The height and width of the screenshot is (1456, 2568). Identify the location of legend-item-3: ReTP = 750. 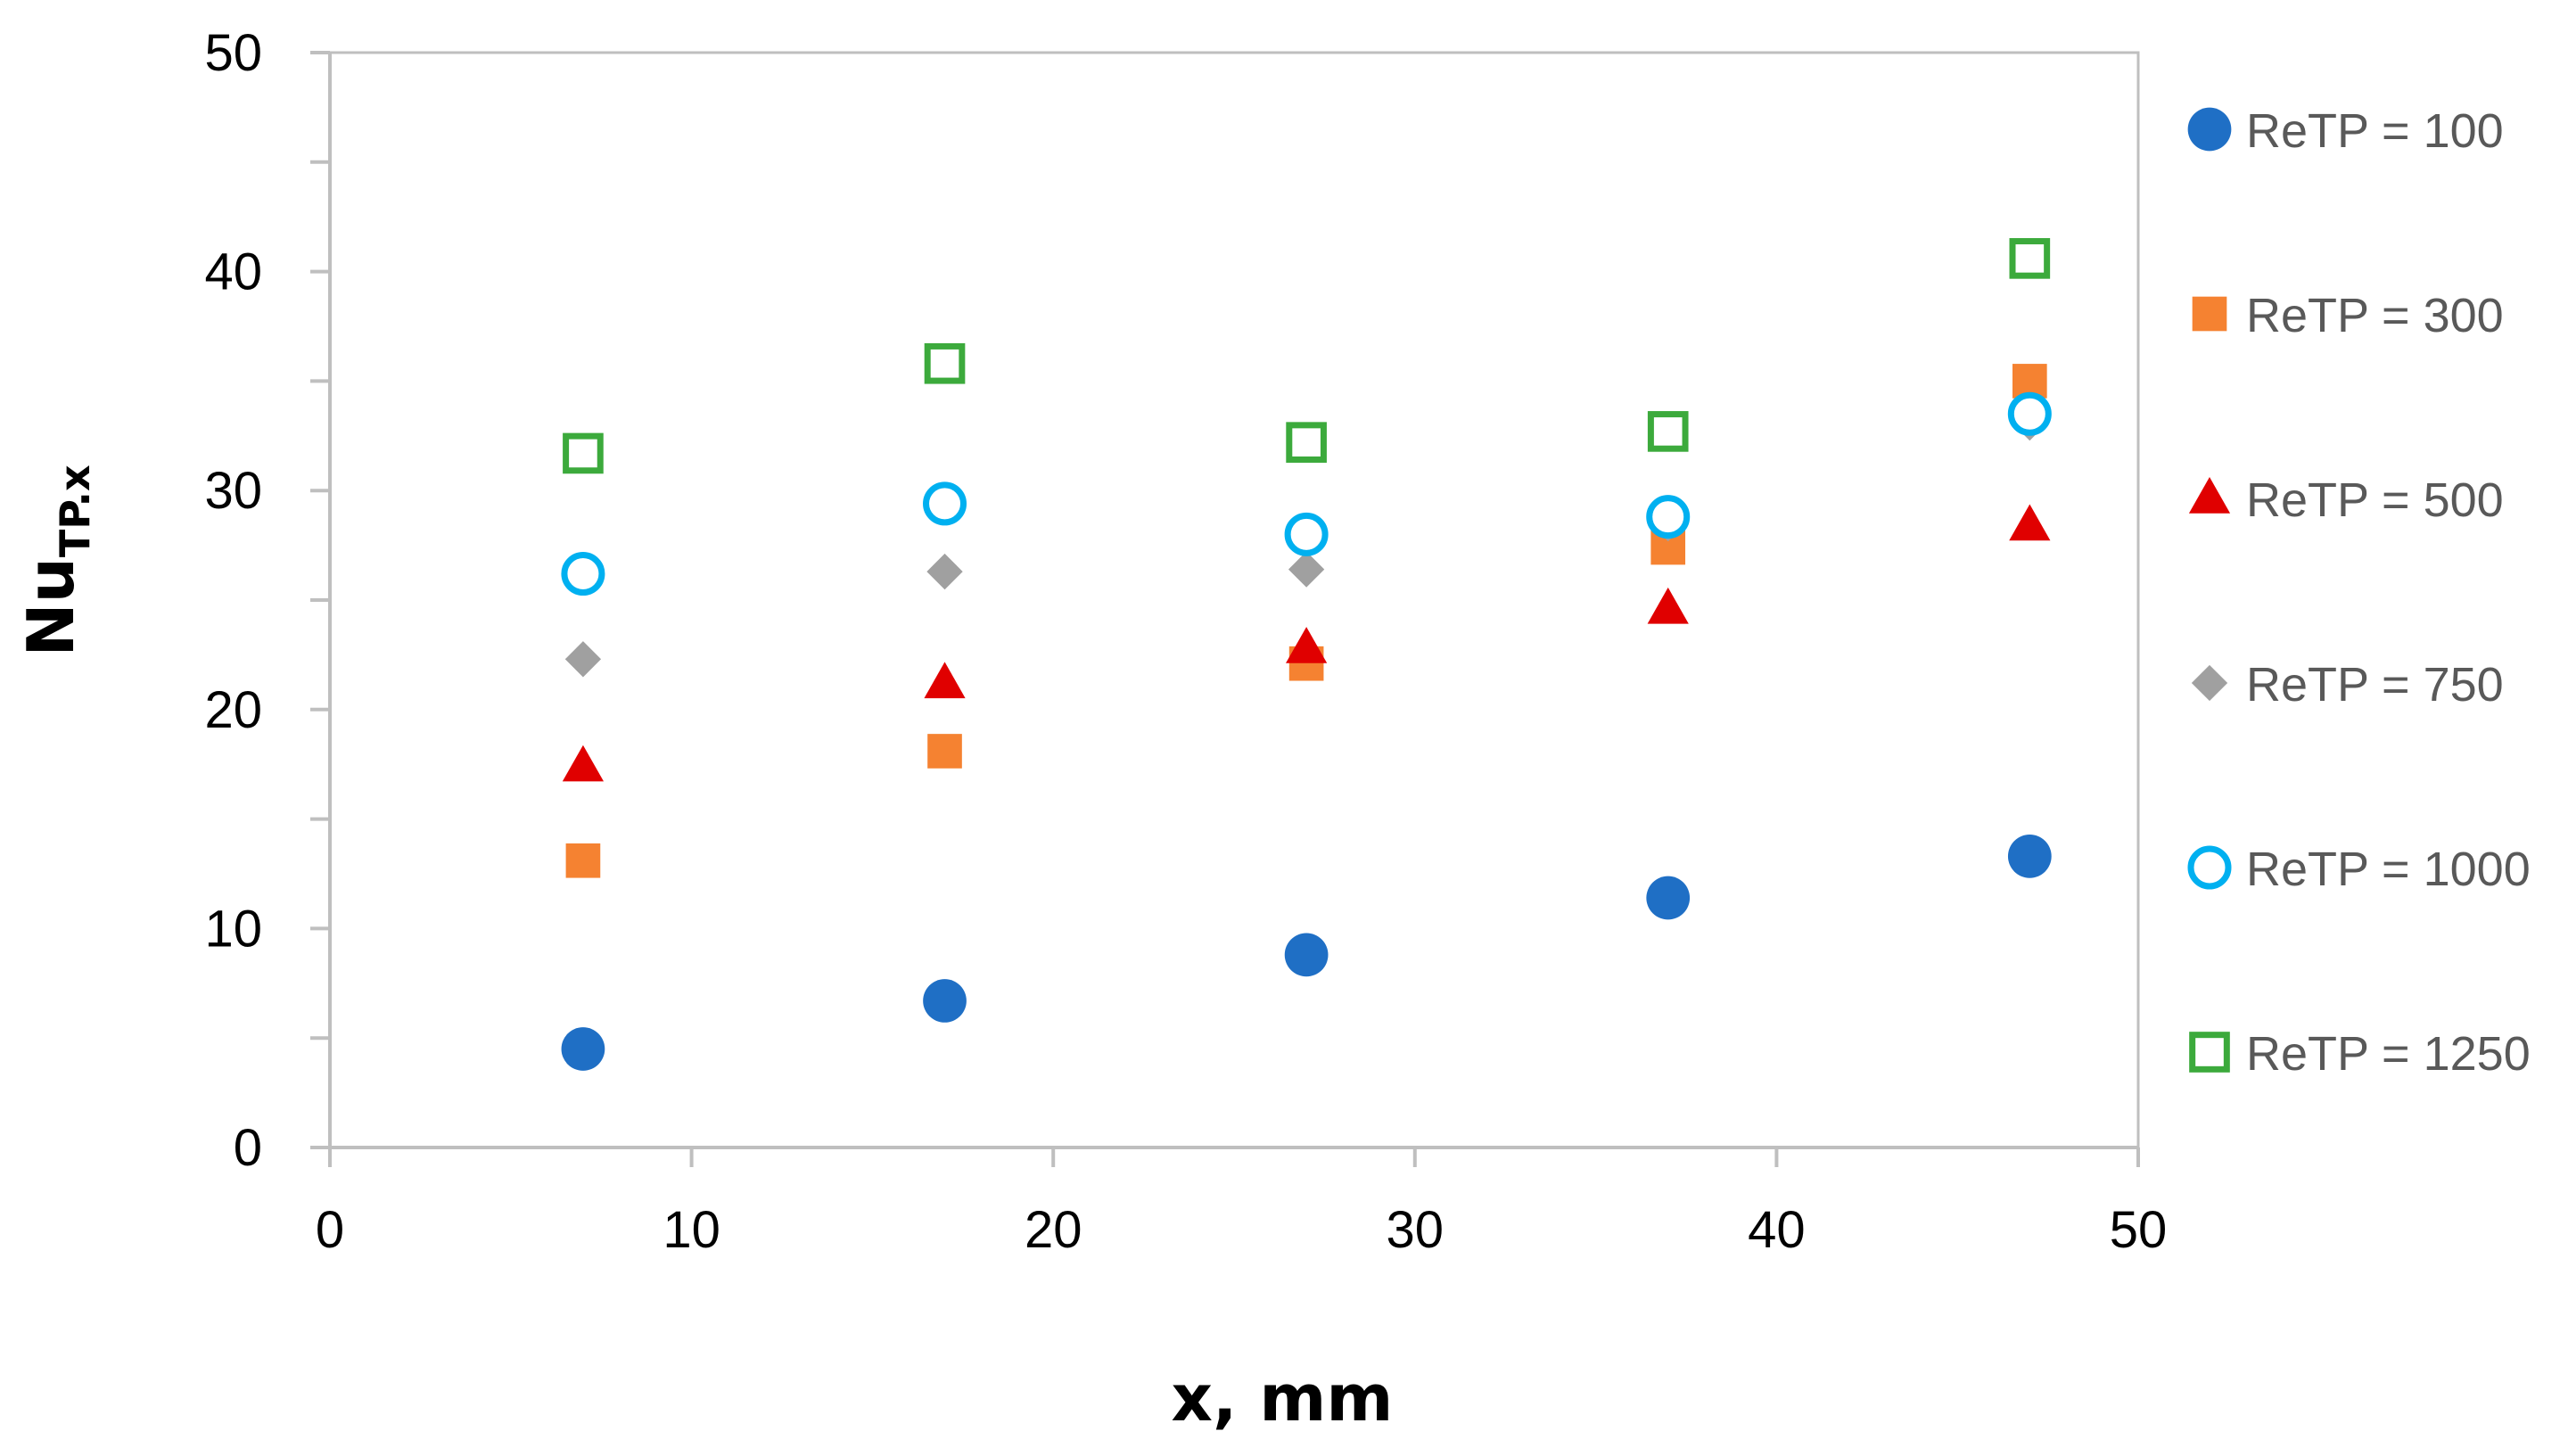
(2347, 685).